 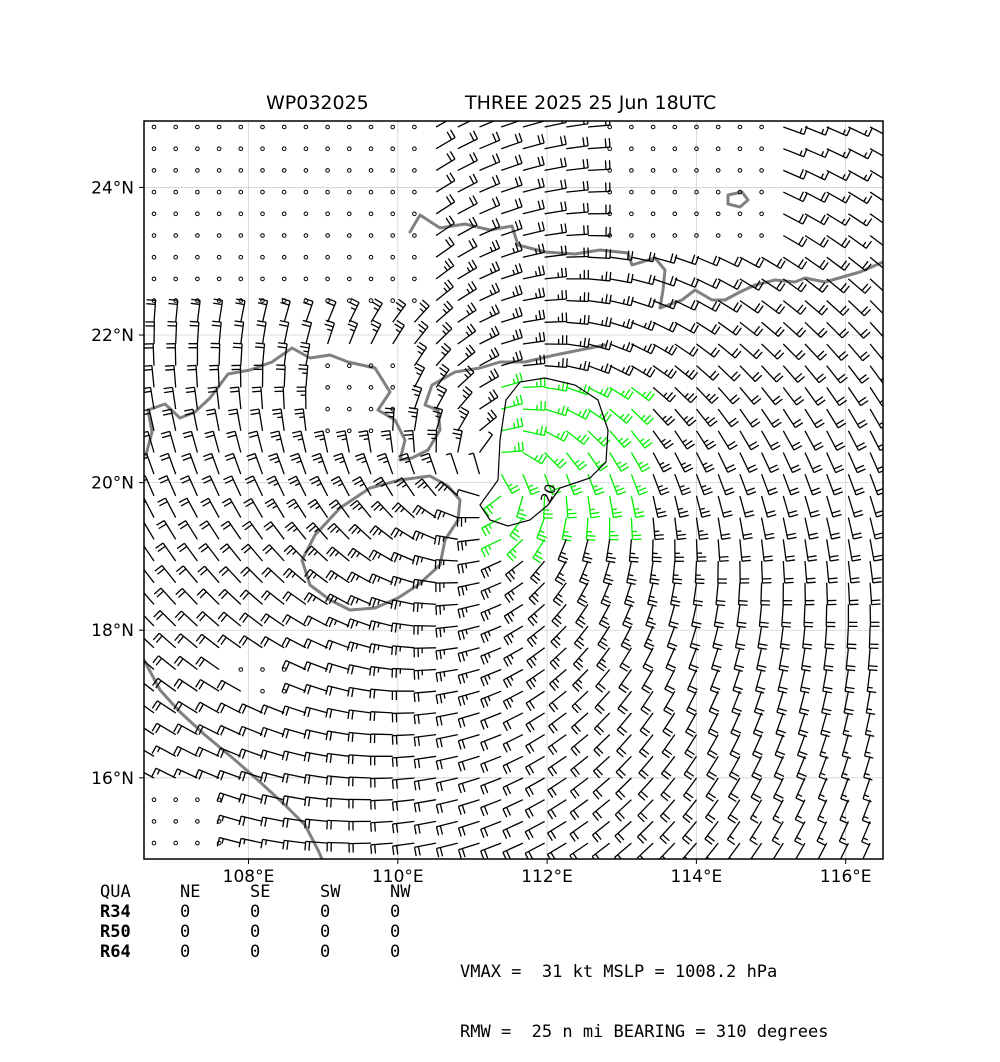 I want to click on island-coast, so click(x=738, y=199).